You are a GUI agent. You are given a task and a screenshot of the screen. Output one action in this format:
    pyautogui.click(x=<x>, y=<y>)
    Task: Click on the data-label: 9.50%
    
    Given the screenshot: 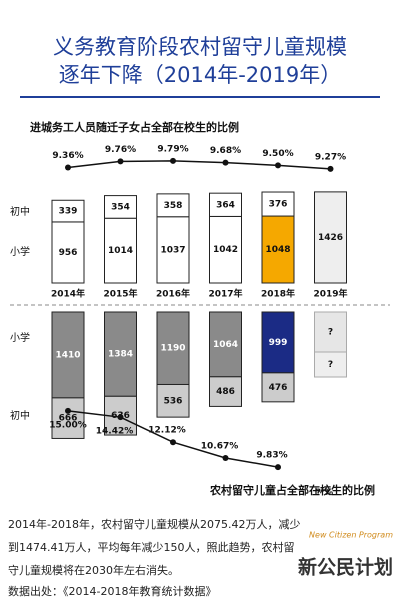 What is the action you would take?
    pyautogui.click(x=277, y=154)
    